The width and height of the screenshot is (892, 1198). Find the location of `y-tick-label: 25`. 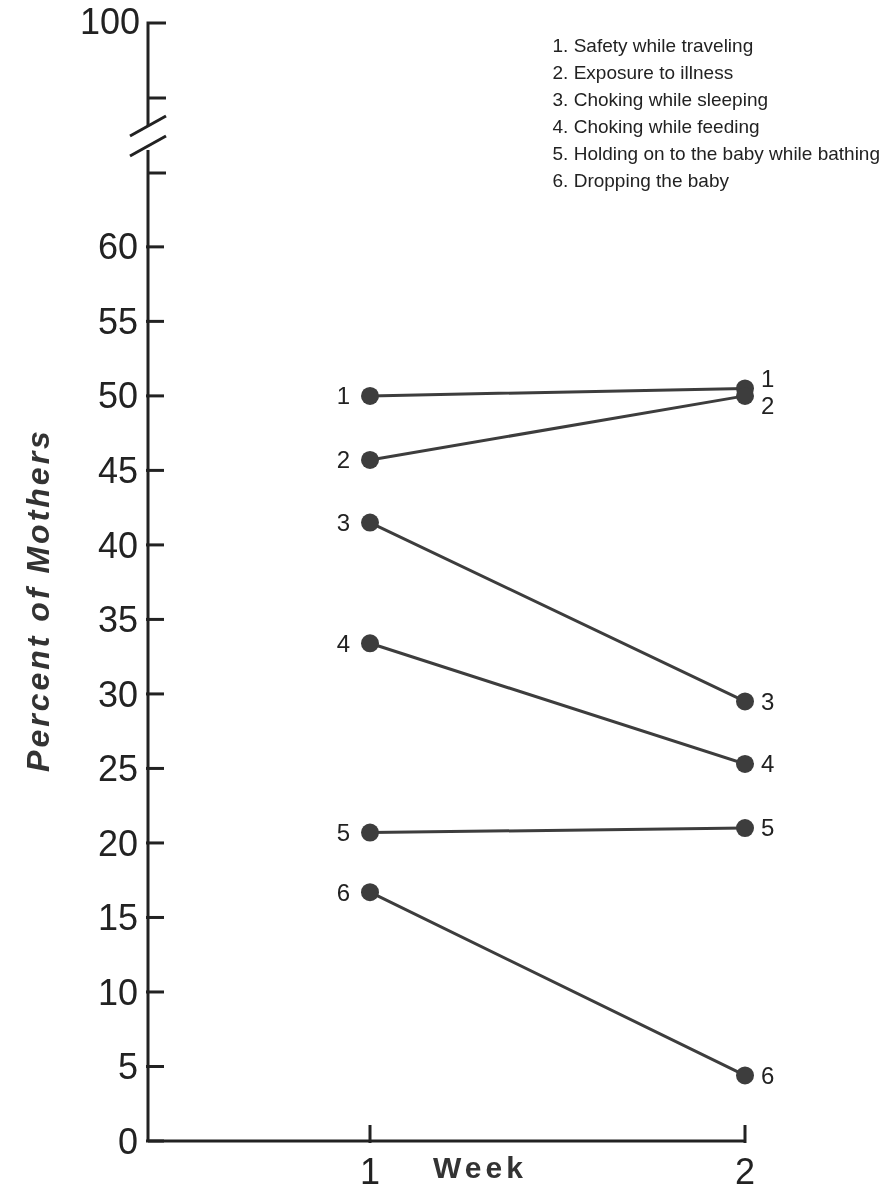

y-tick-label: 25 is located at coordinates (117, 769).